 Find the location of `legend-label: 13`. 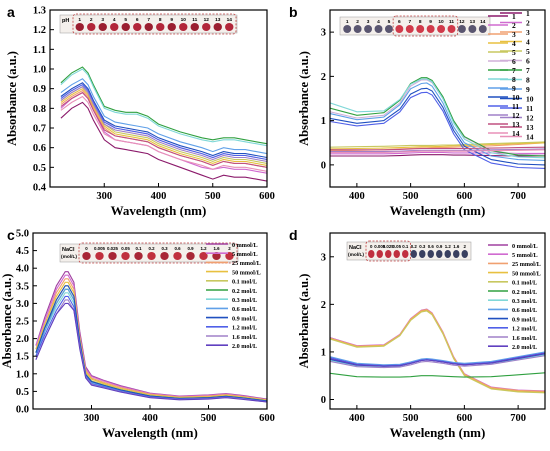

legend-label: 13 is located at coordinates (530, 127).